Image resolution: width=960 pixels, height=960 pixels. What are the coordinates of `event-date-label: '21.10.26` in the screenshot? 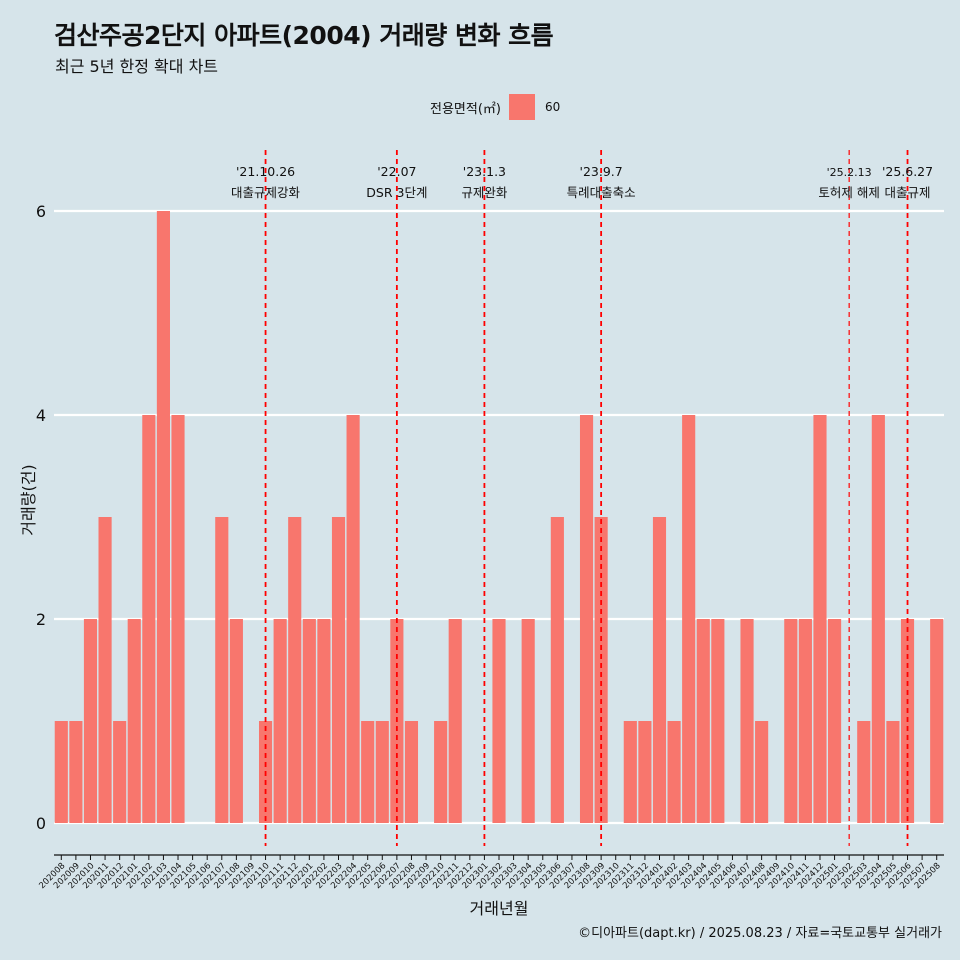 It's located at (265, 171).